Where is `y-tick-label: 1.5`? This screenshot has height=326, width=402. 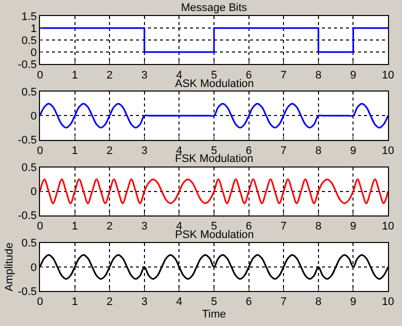 y-tick-label: 1.5 is located at coordinates (29, 16).